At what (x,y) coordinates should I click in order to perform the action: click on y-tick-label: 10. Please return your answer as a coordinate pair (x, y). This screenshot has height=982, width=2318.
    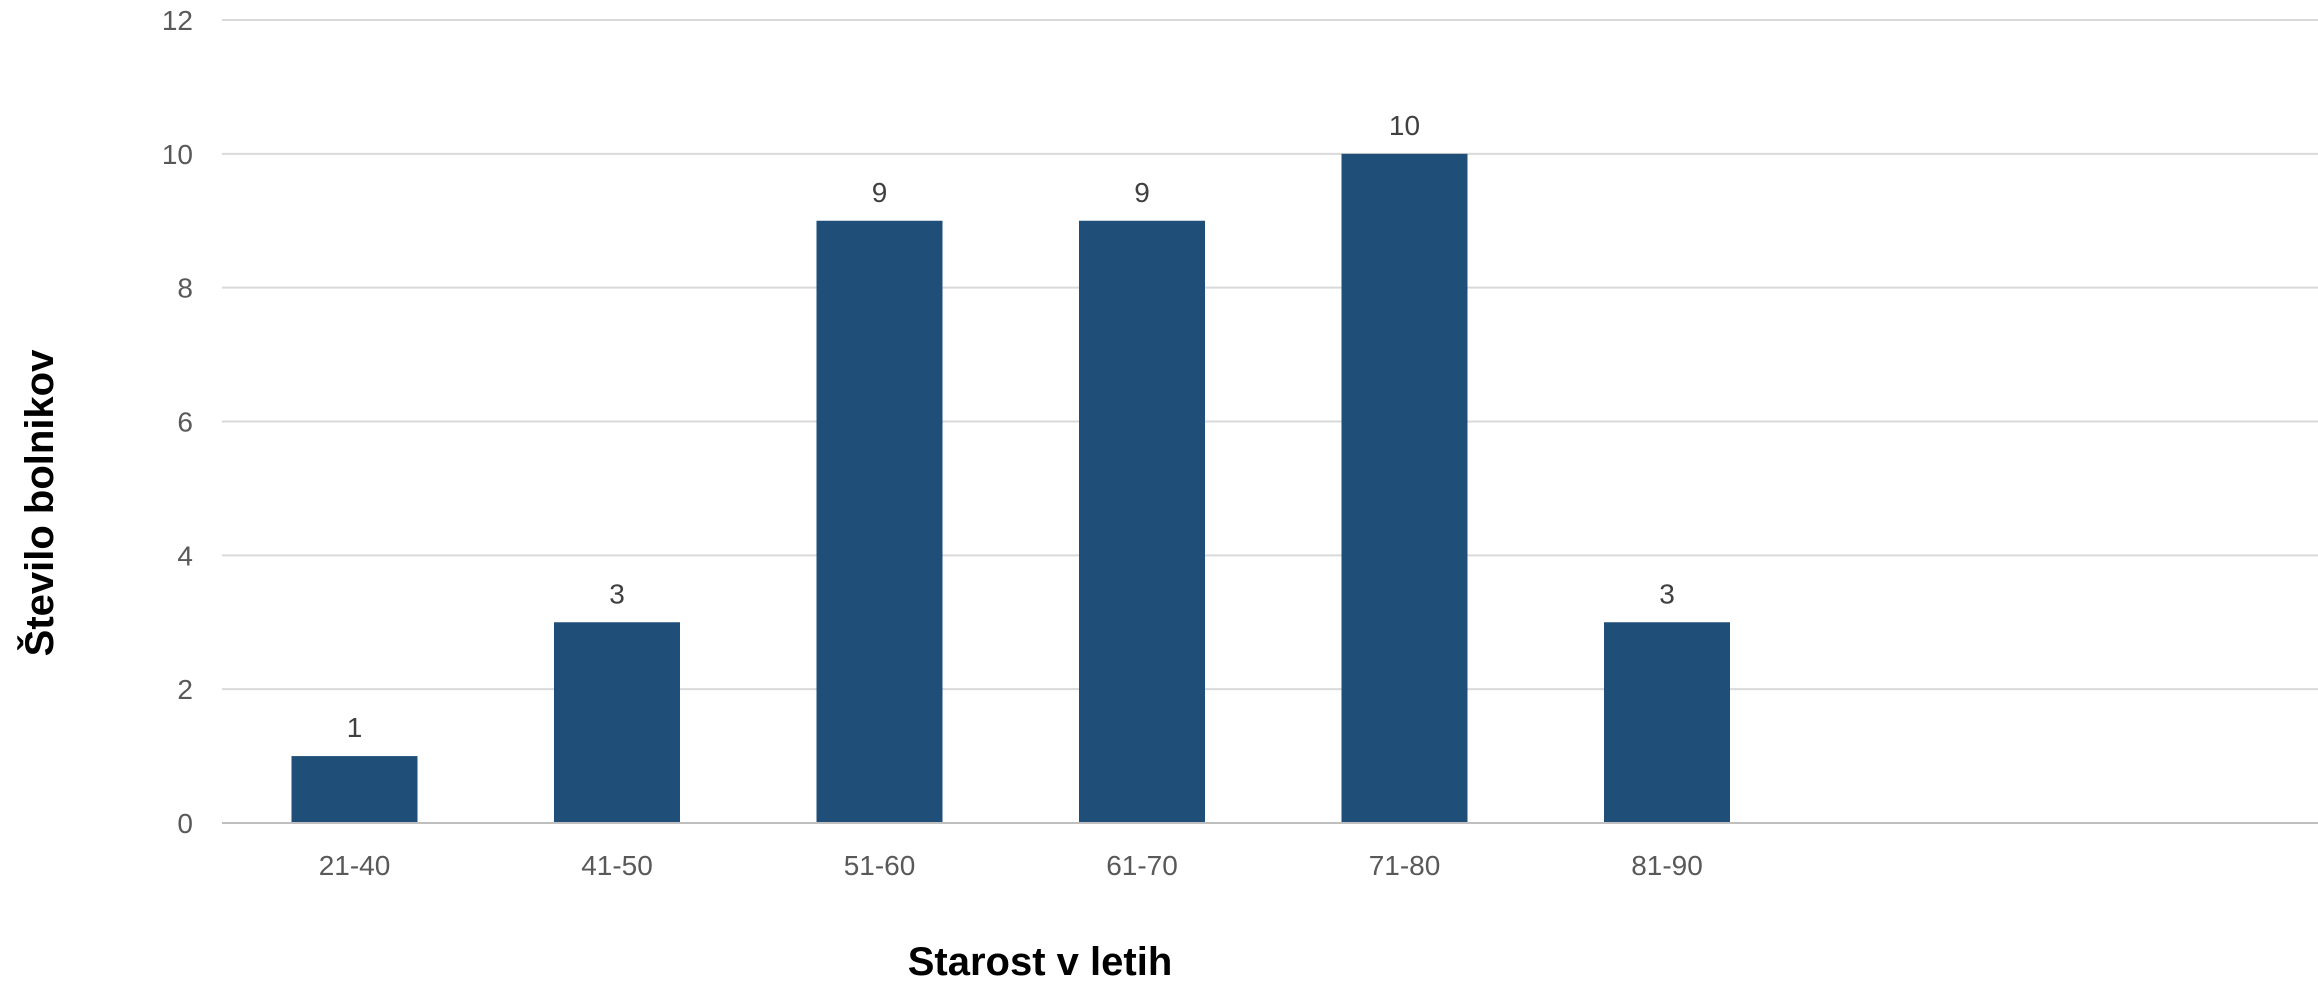
    Looking at the image, I should click on (177, 154).